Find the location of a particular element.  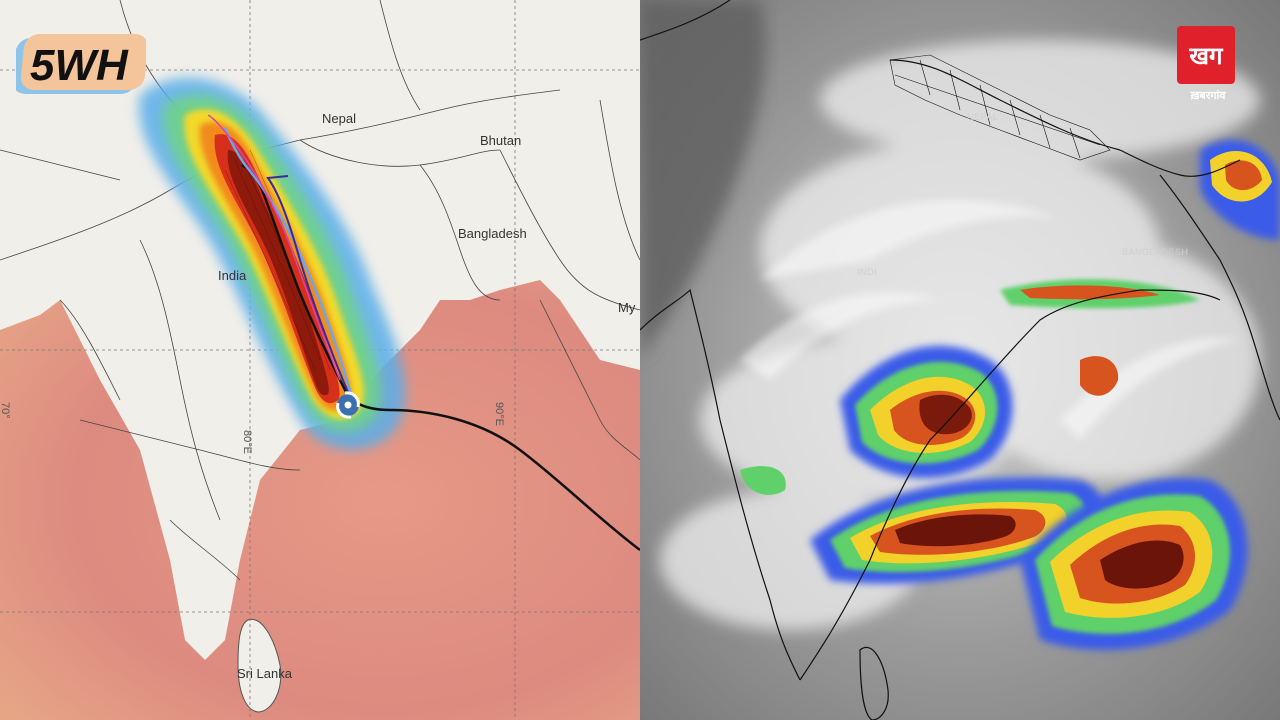

sat-label-bangladesh: BANGLADESH is located at coordinates (1155, 252).